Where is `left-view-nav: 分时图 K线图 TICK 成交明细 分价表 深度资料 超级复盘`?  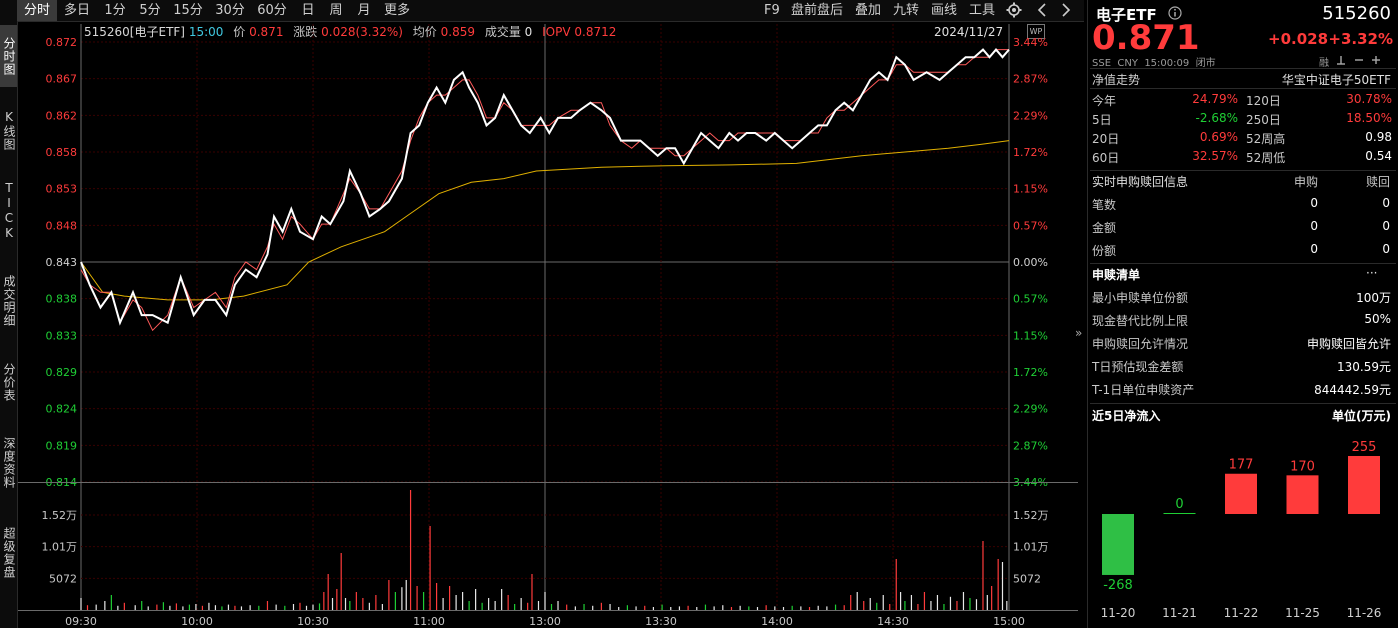 left-view-nav: 分时图 K线图 TICK 成交明细 分价表 深度资料 超级复盘 is located at coordinates (9, 324).